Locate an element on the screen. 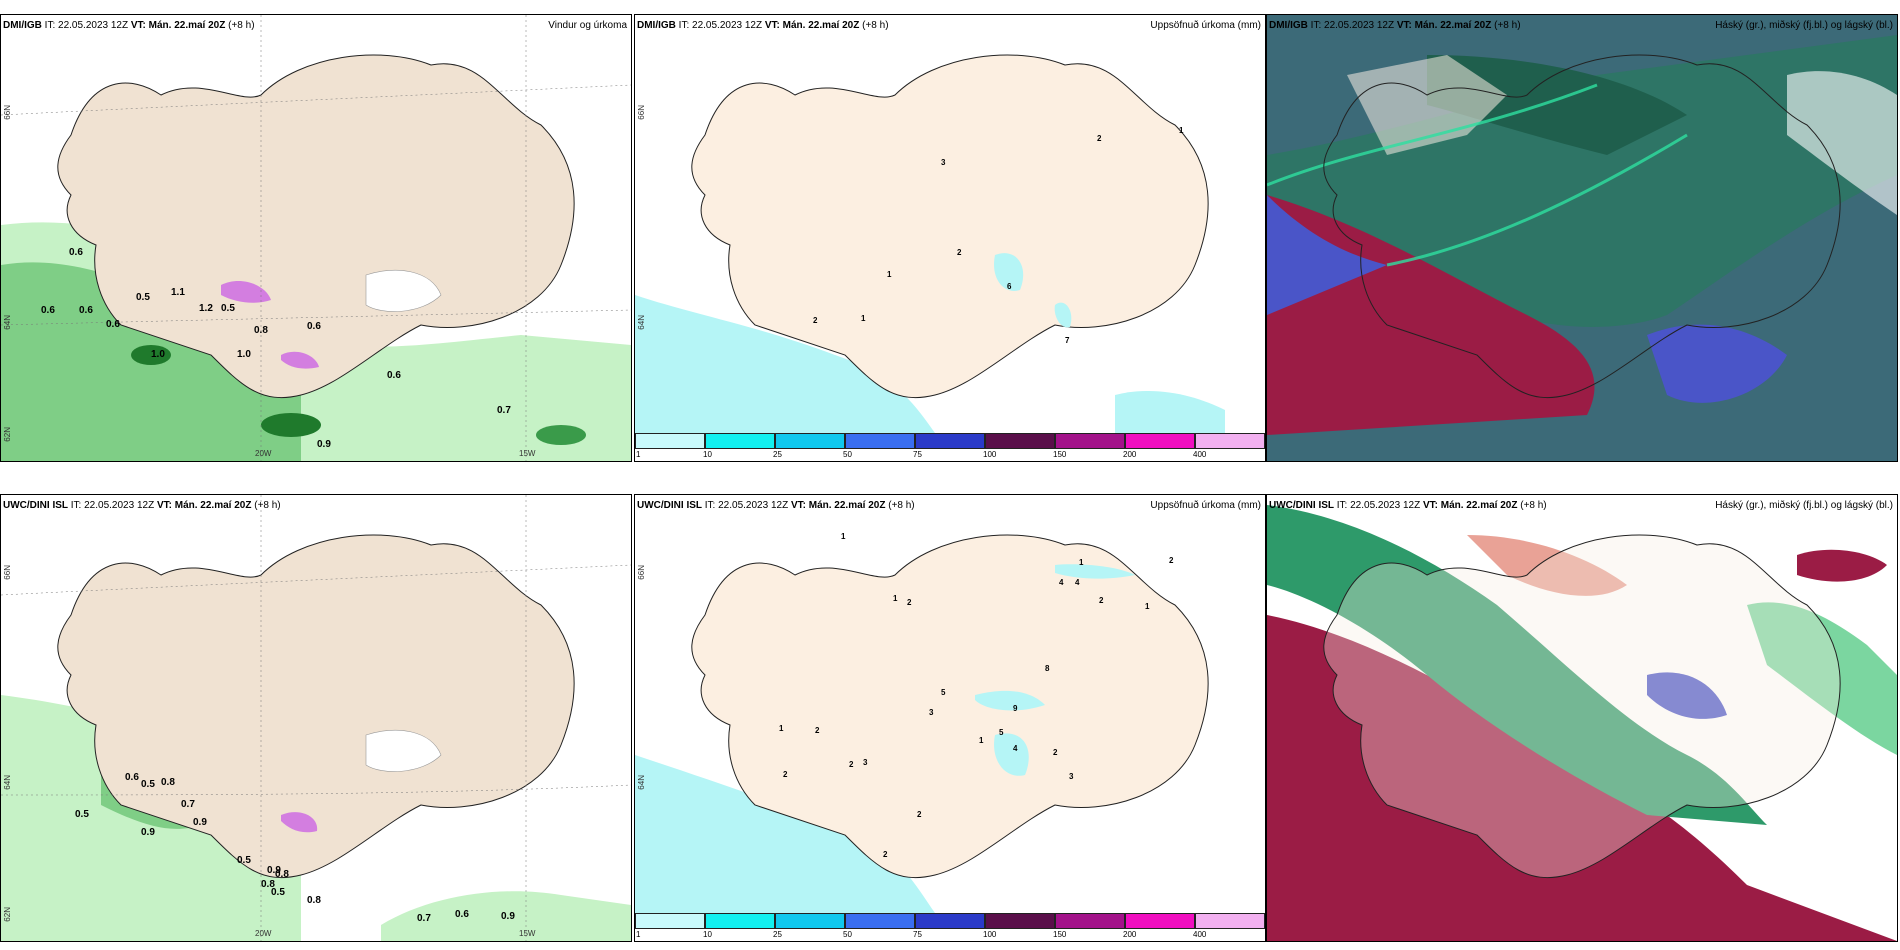 The width and height of the screenshot is (1900, 950). accum-precip-map is located at coordinates (950, 704).